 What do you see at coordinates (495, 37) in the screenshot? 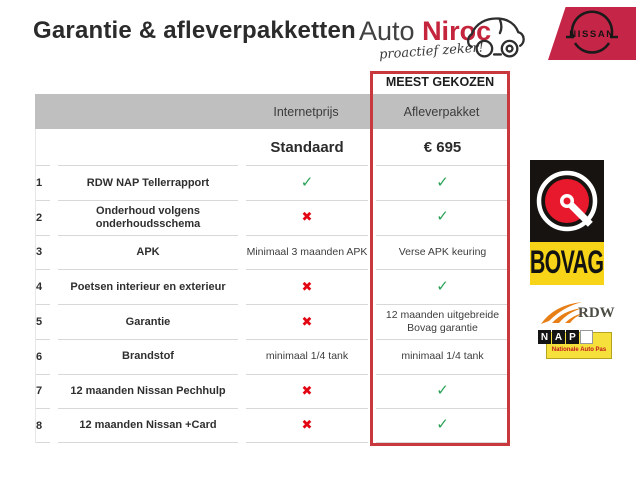
I see `car-sketch-icon` at bounding box center [495, 37].